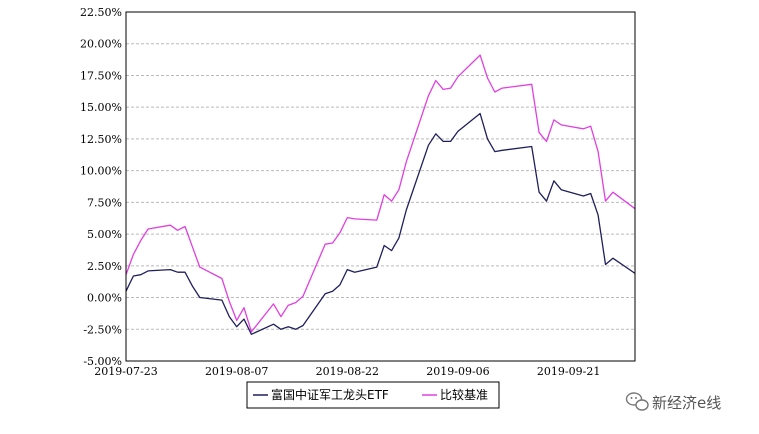 Image resolution: width=759 pixels, height=434 pixels. What do you see at coordinates (236, 371) in the screenshot?
I see `x-tick-label: 2019-08-07` at bounding box center [236, 371].